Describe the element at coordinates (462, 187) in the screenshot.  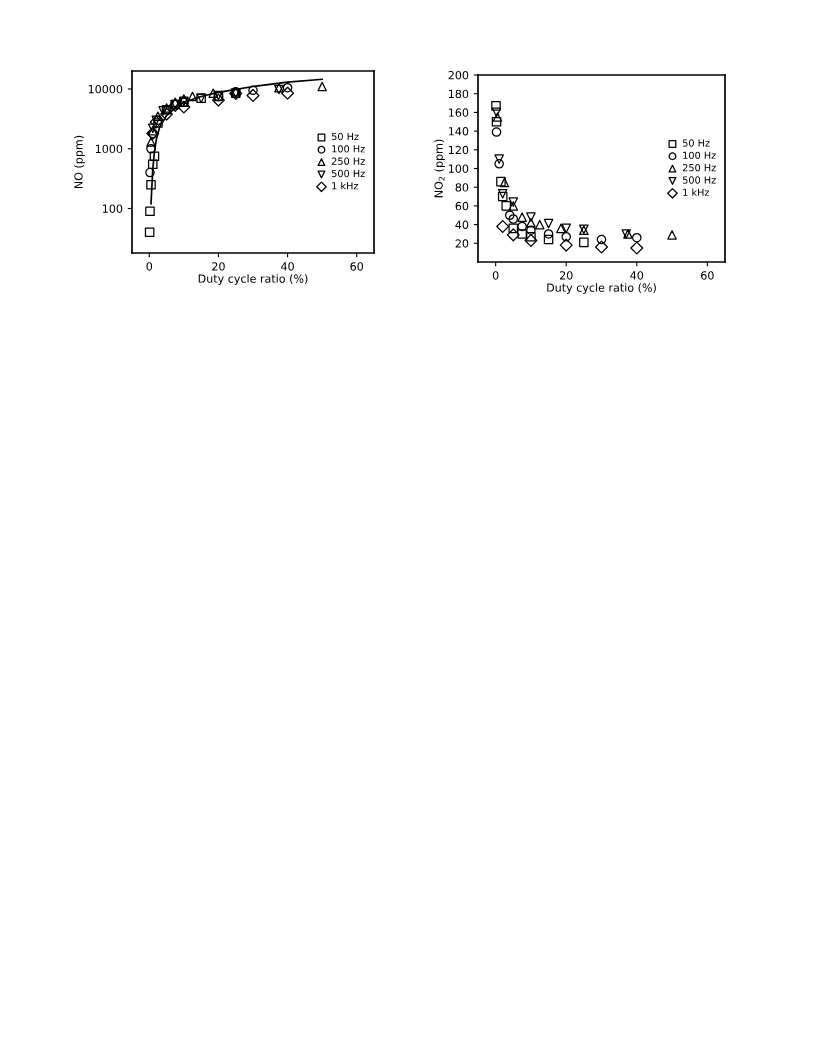
I see `y-tick-label: 80` at that location.